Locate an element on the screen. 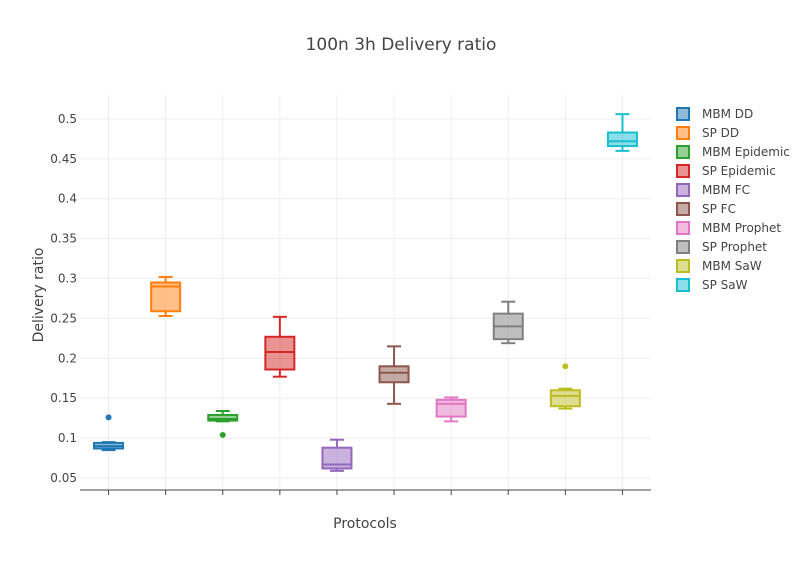  box-mbm-prophet is located at coordinates (451, 409).